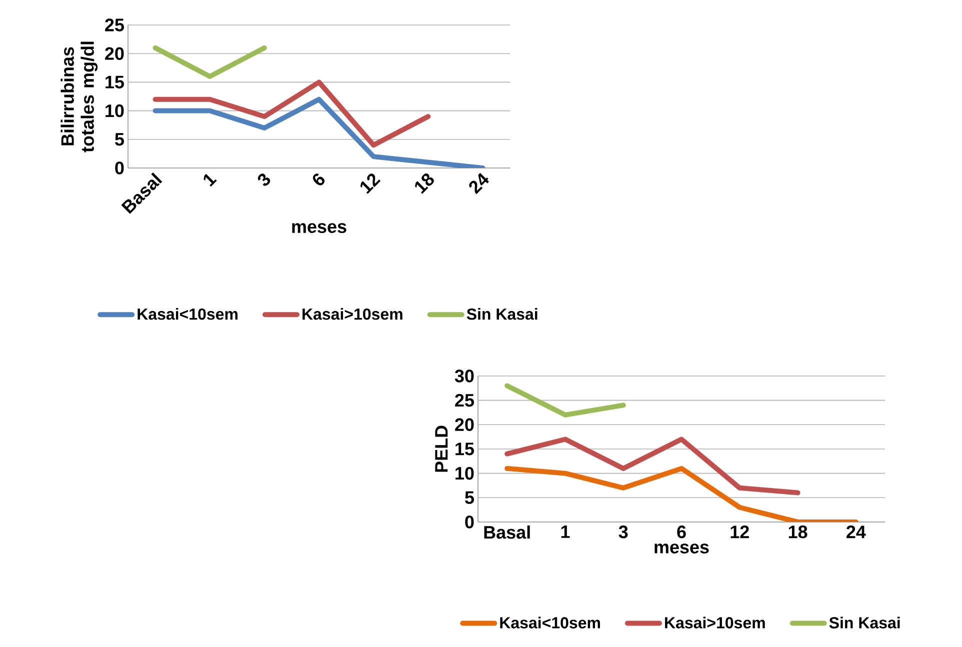 The width and height of the screenshot is (962, 647). I want to click on y-axis-title: Bilirrubinas totales mg/dl, so click(79, 97).